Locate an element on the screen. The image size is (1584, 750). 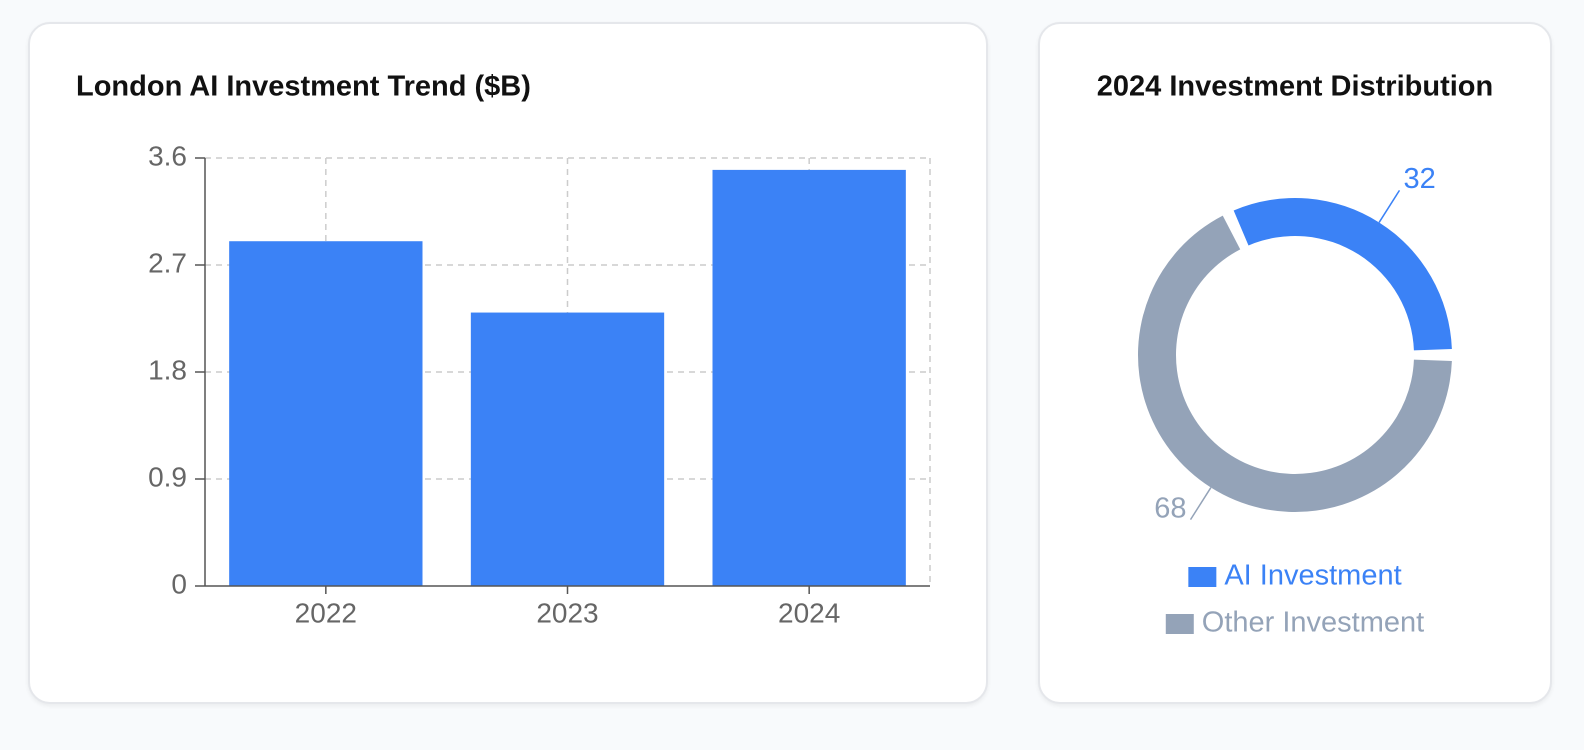
y-tick-label: 1.8 is located at coordinates (167, 369).